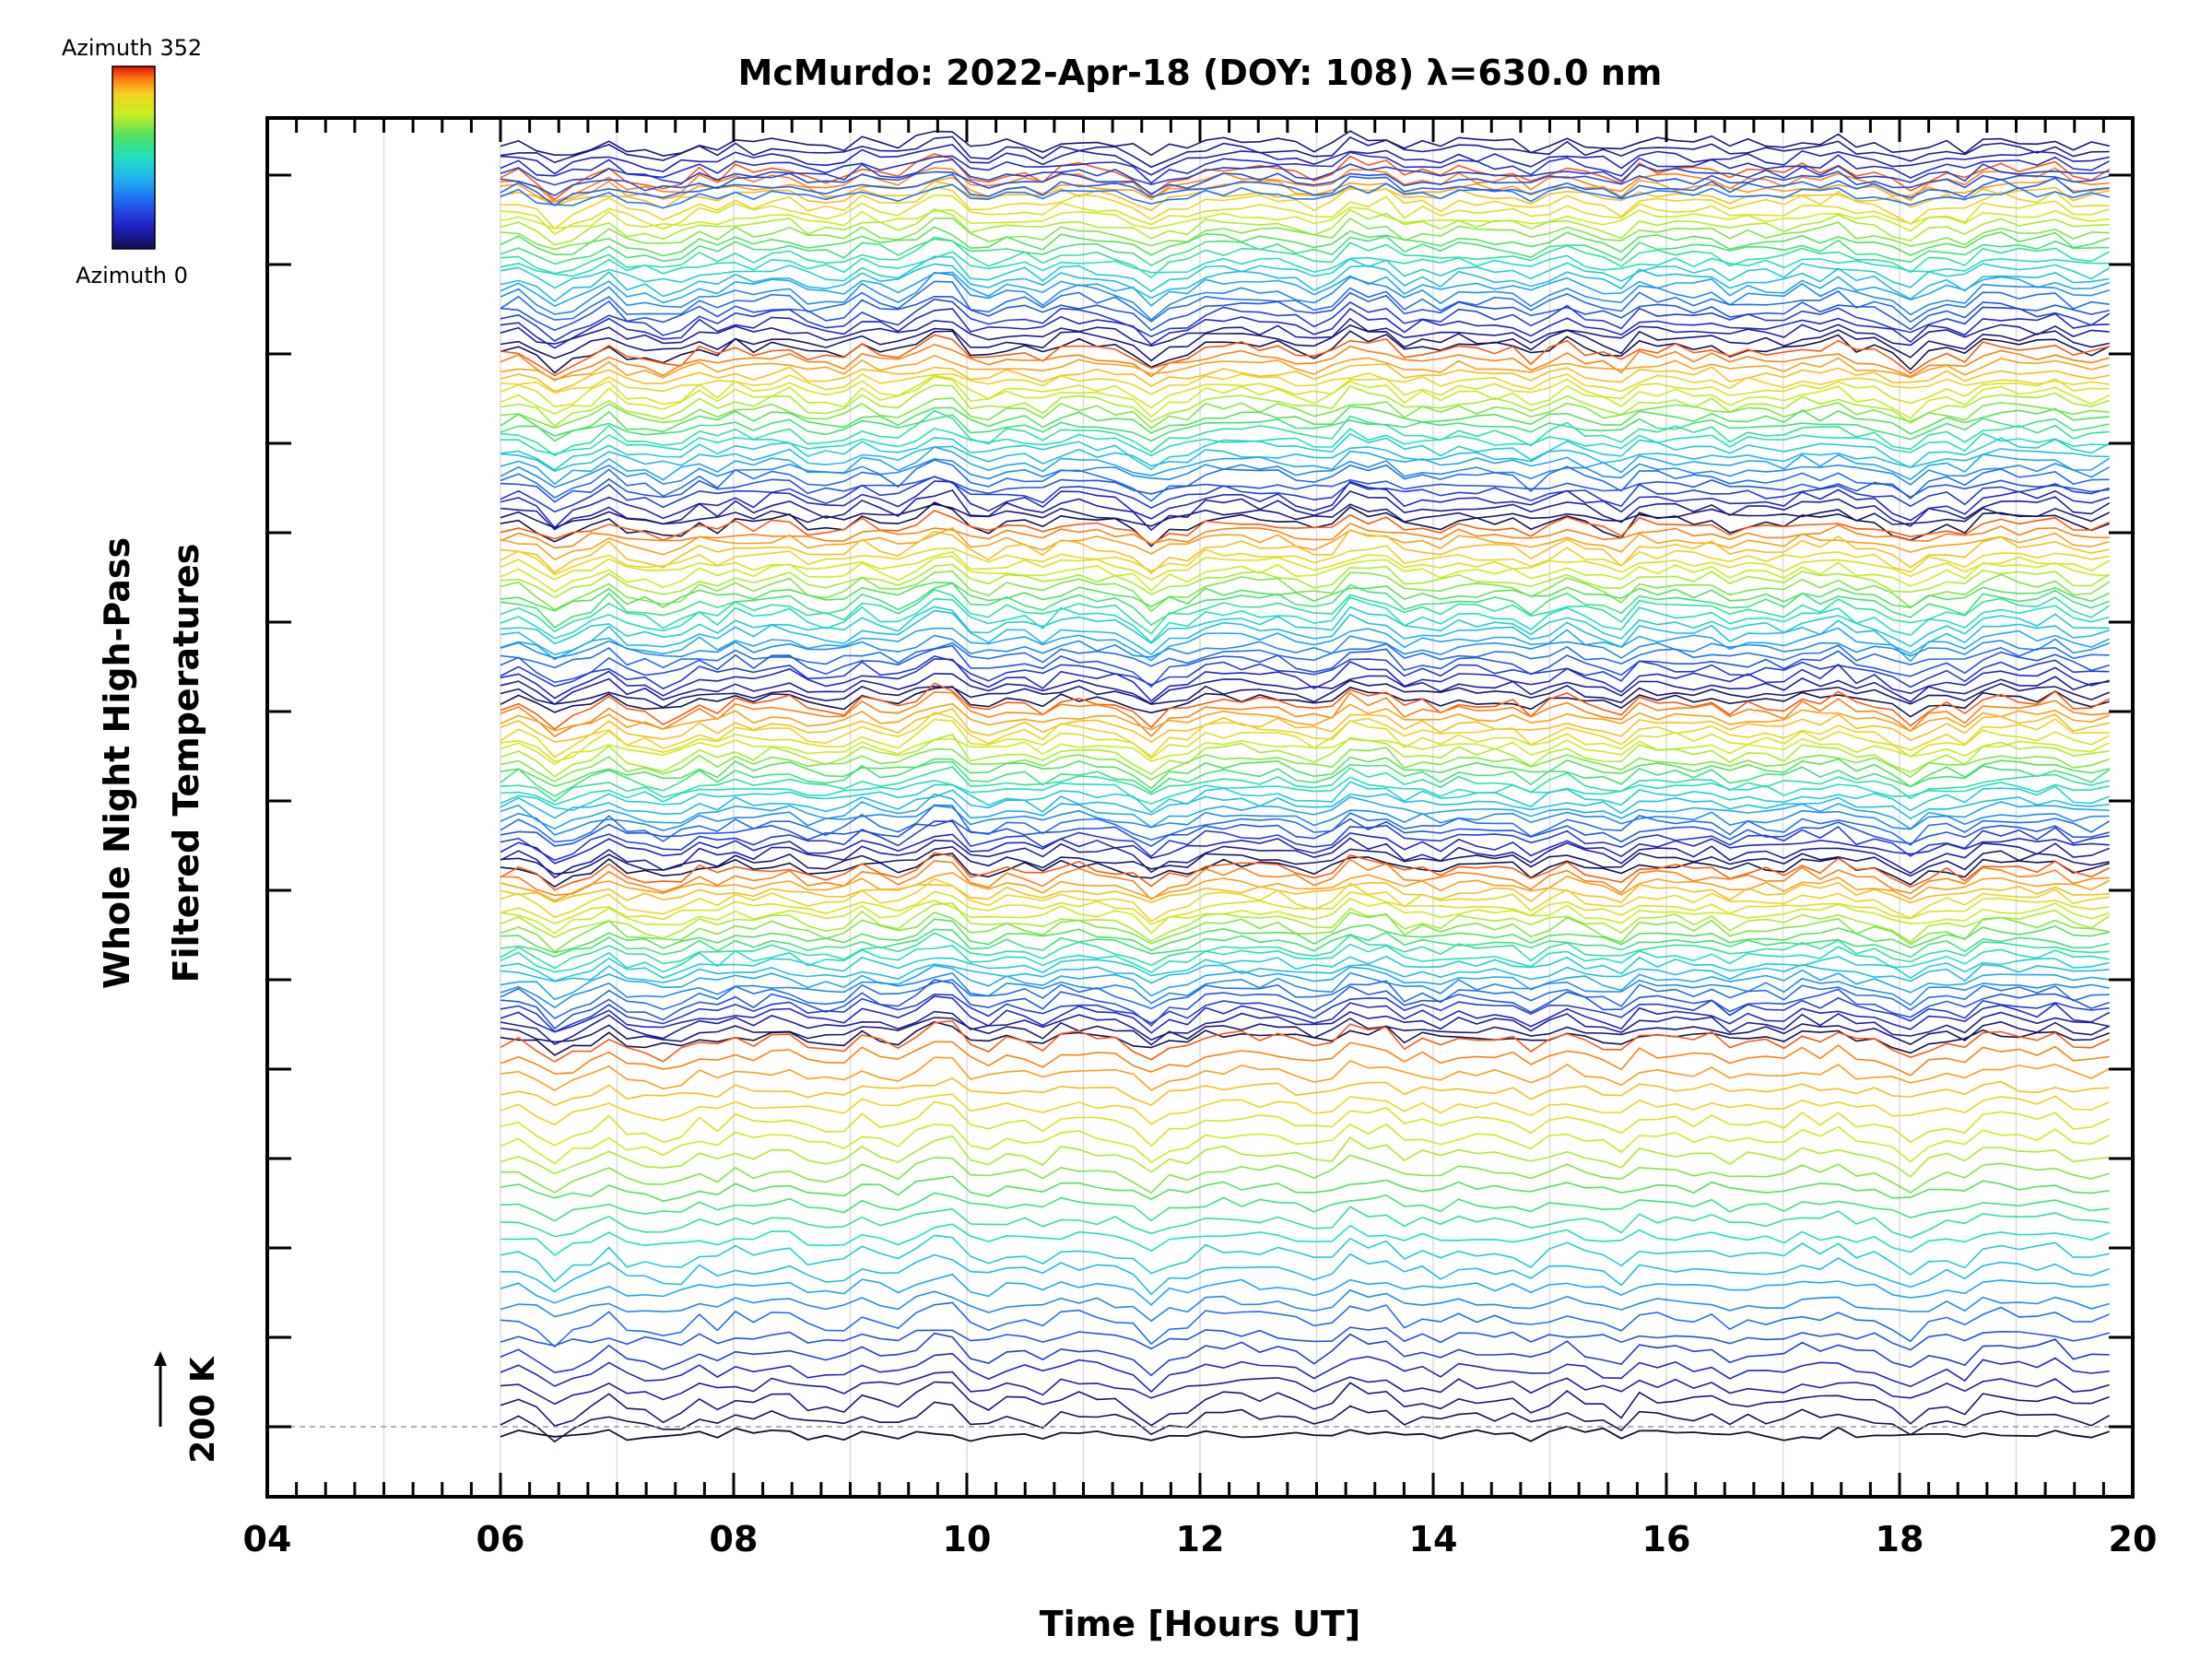  What do you see at coordinates (267, 1539) in the screenshot?
I see `x-tick-label: 04` at bounding box center [267, 1539].